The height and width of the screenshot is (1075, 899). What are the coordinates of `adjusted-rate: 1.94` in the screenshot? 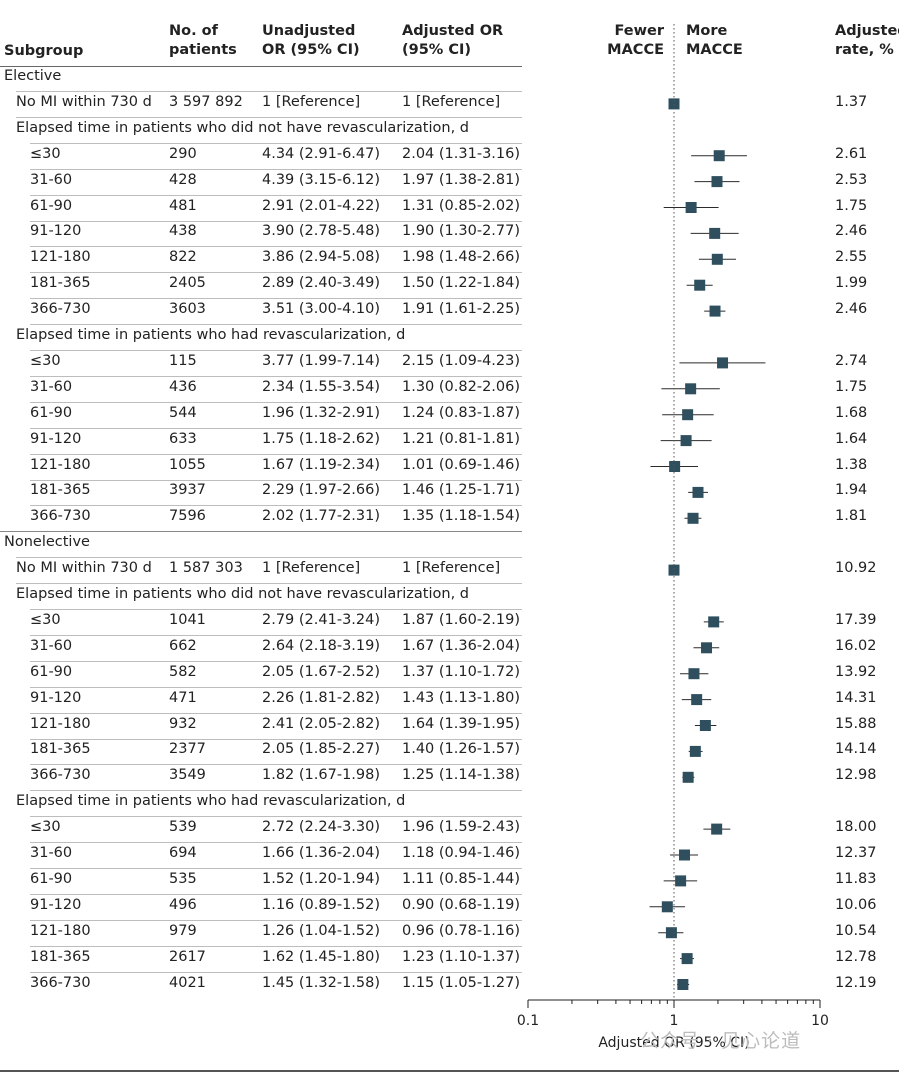 It's located at (851, 490).